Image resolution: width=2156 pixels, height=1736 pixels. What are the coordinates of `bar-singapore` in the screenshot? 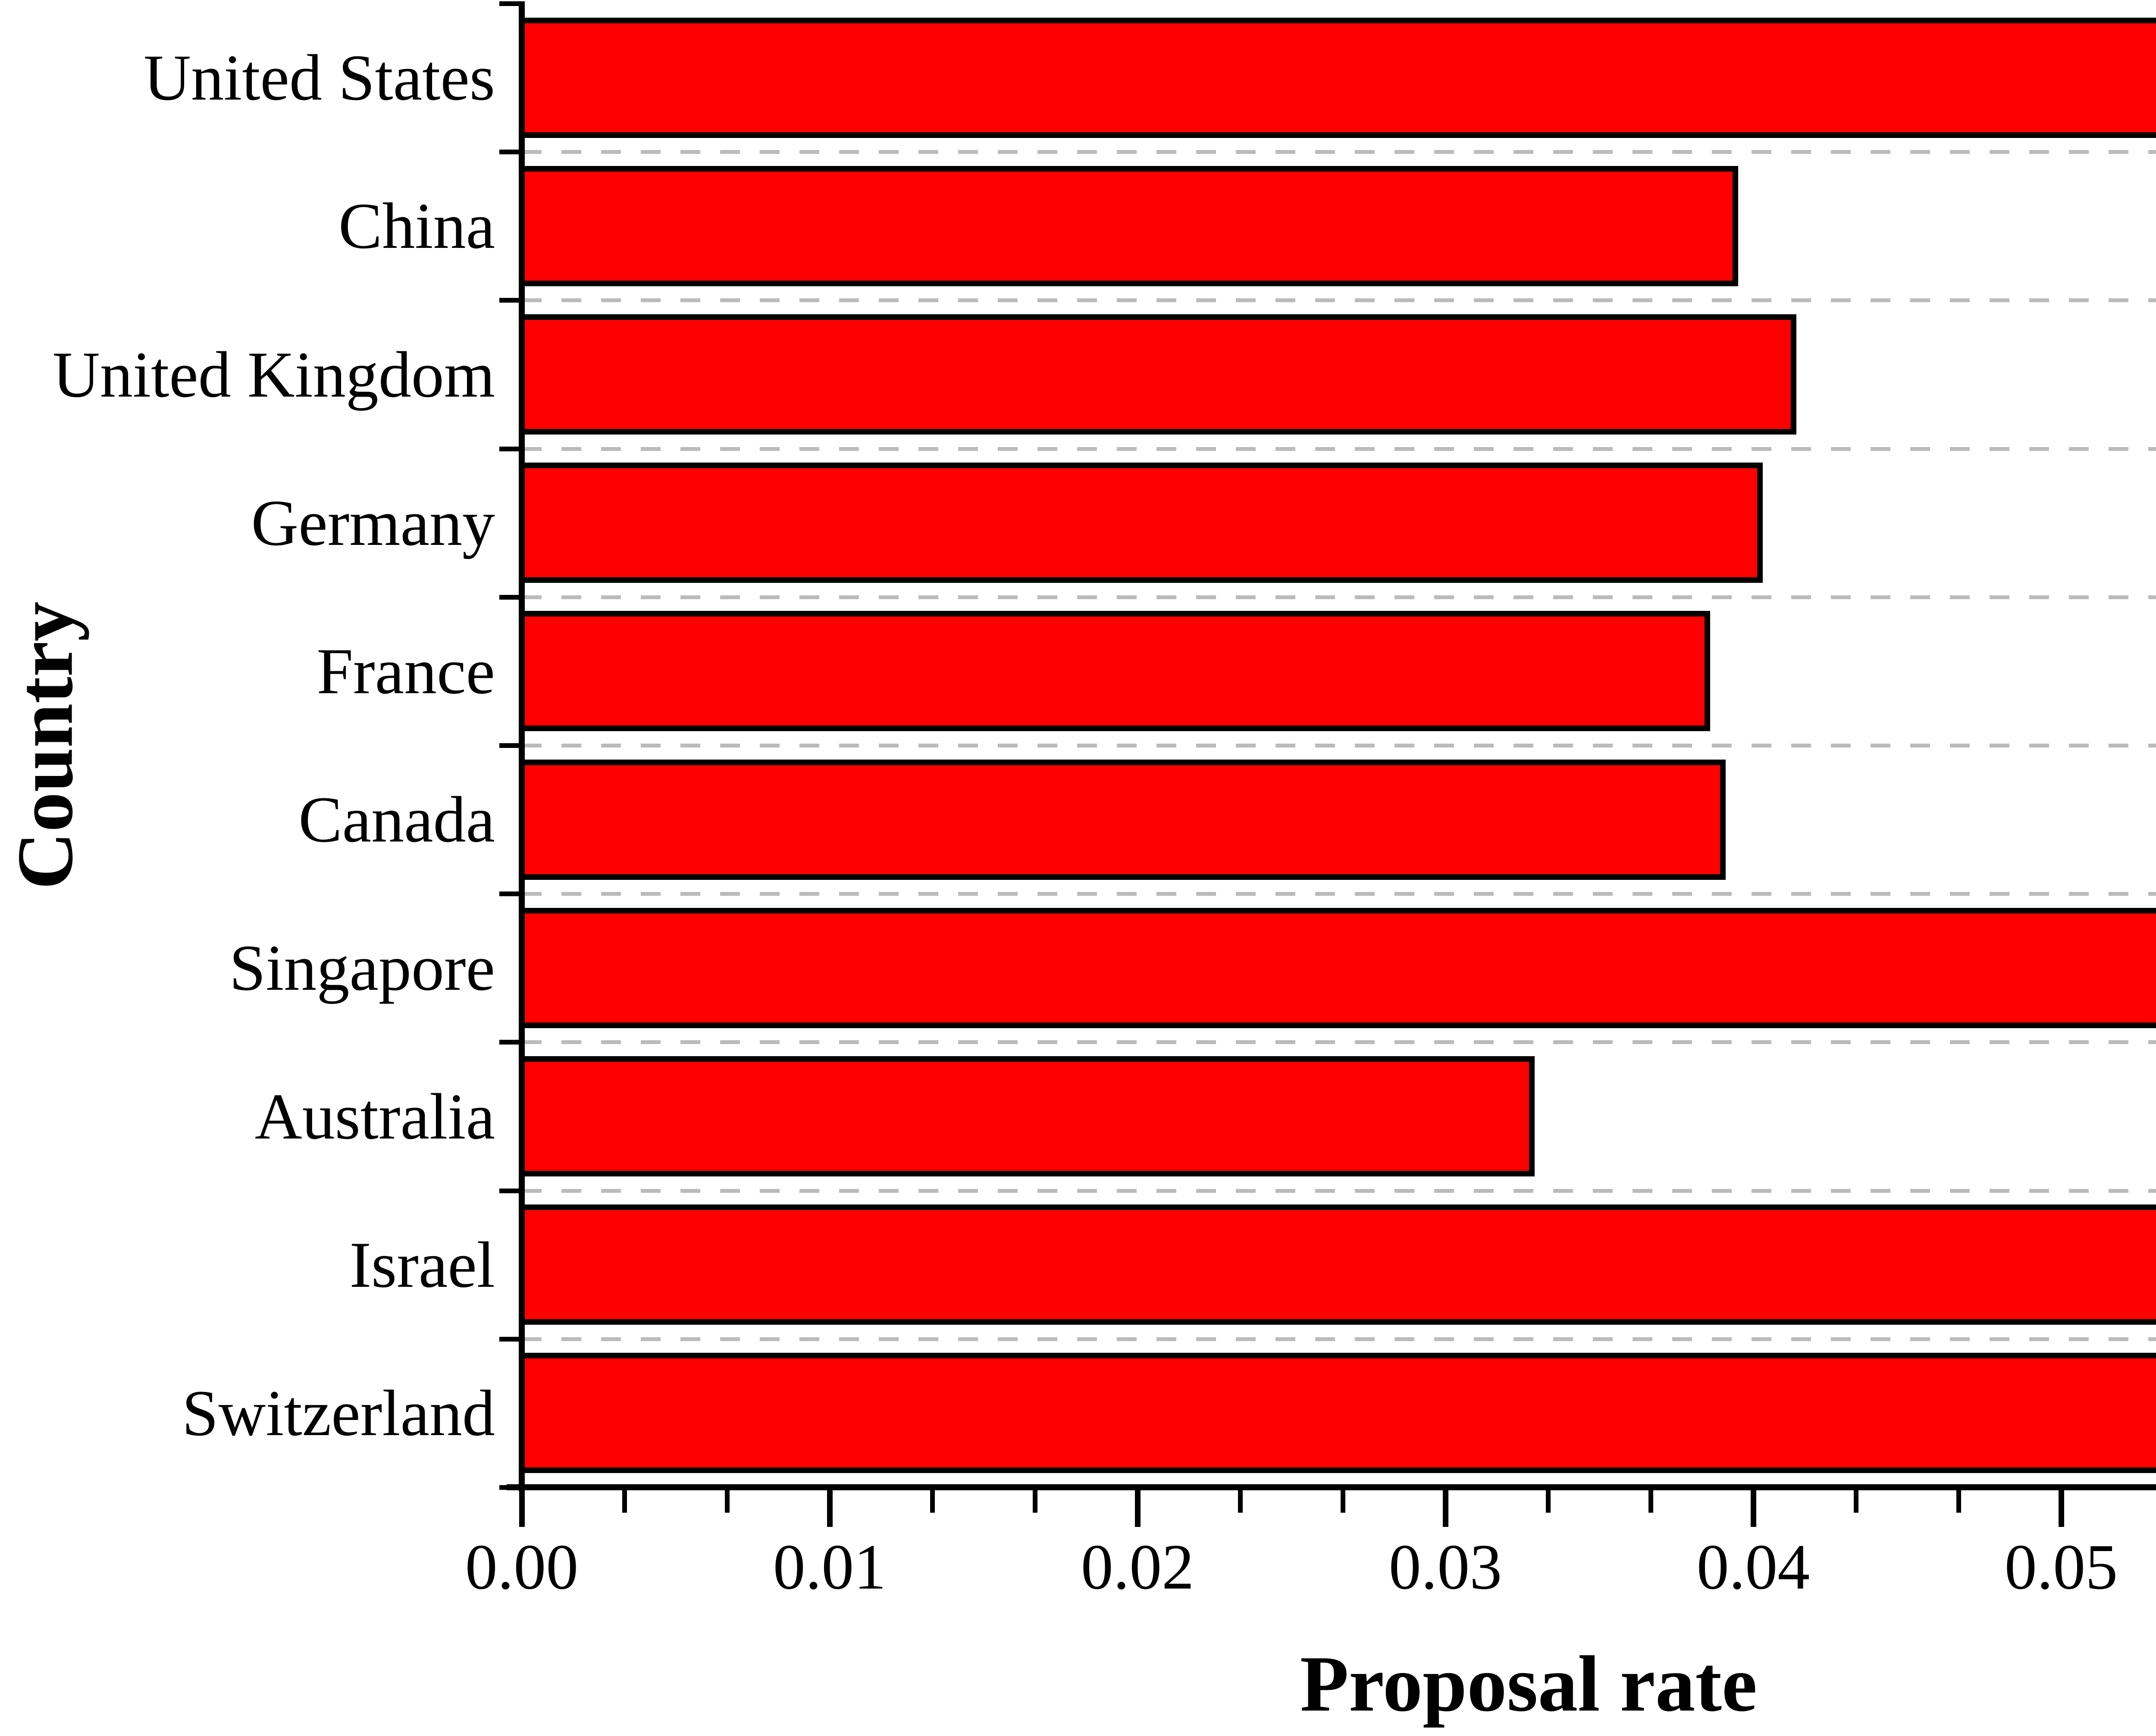 It's located at (1337, 968).